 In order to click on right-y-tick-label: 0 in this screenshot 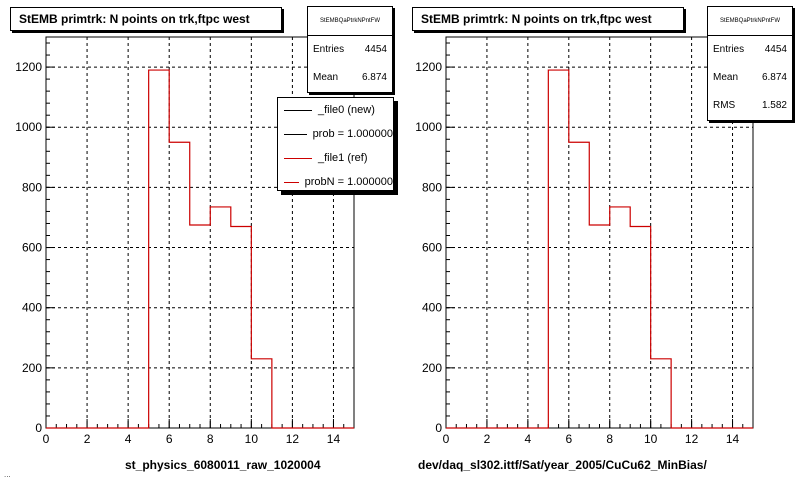, I will do `click(438, 428)`.